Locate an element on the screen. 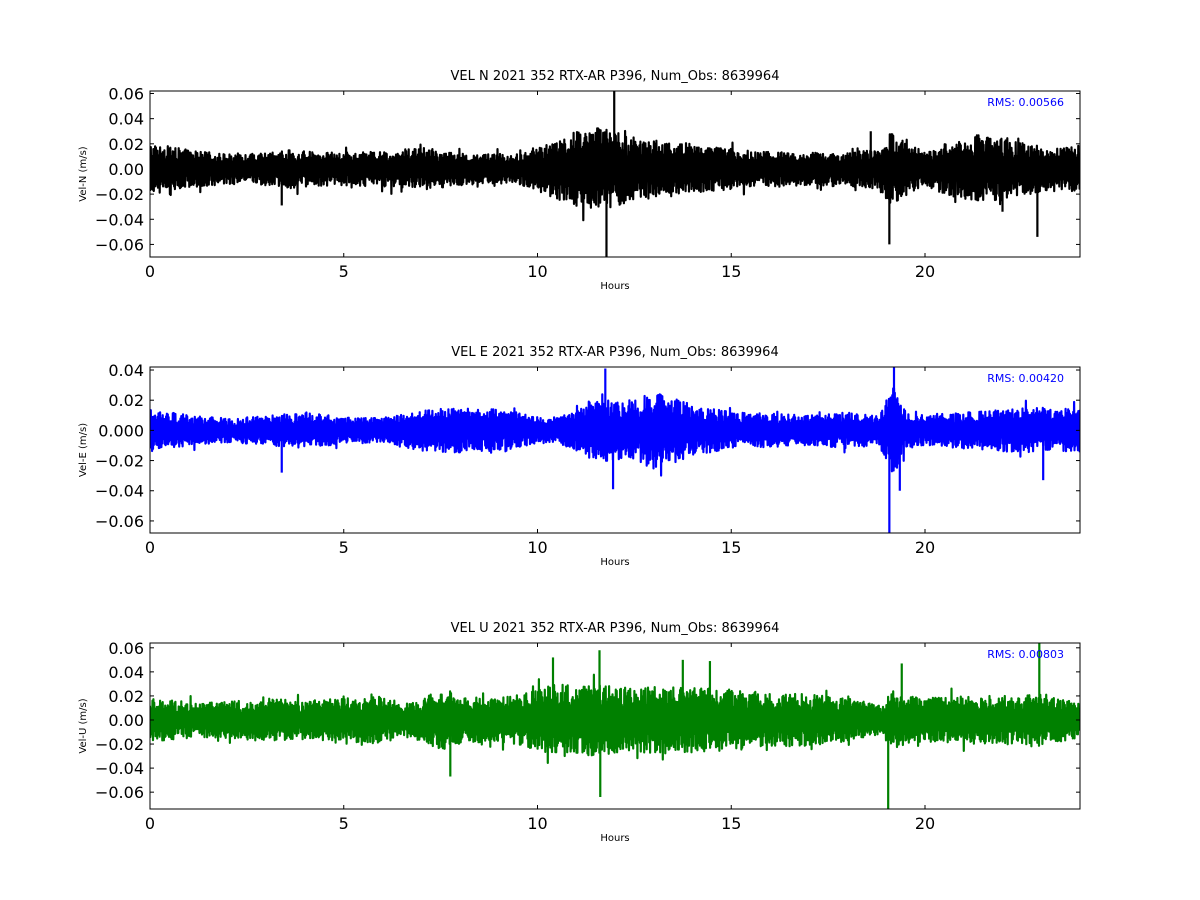  rms-annotation-north: RMS: 0.00566 is located at coordinates (1025, 102).